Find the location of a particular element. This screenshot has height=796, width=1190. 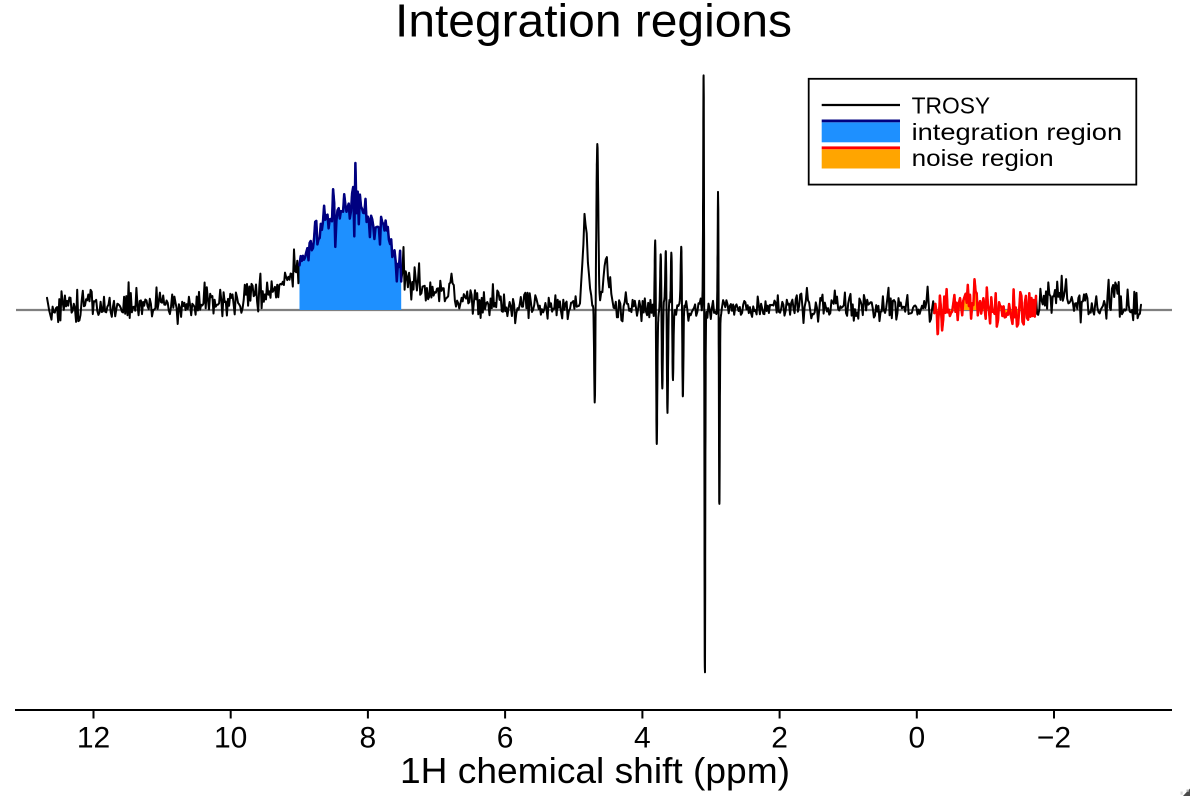

svg-text: −2 is located at coordinates (1054, 738).